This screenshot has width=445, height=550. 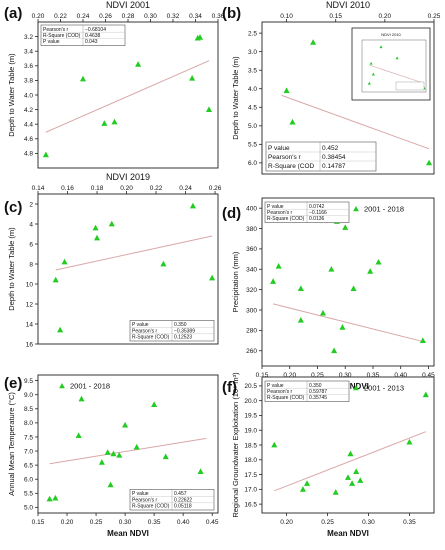 I want to click on y-tick-label: 320, so click(x=251, y=290).